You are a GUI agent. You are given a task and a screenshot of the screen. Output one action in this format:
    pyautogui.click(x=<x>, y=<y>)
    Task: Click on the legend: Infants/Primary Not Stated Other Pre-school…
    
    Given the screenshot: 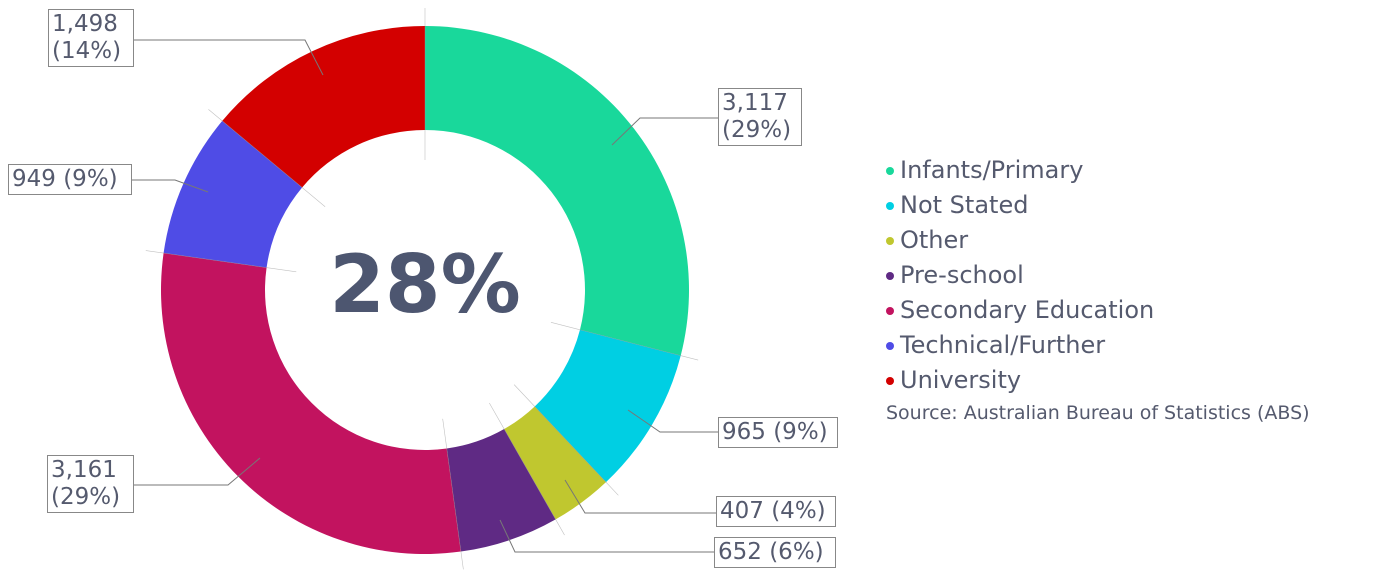 What is the action you would take?
    pyautogui.click(x=1098, y=288)
    